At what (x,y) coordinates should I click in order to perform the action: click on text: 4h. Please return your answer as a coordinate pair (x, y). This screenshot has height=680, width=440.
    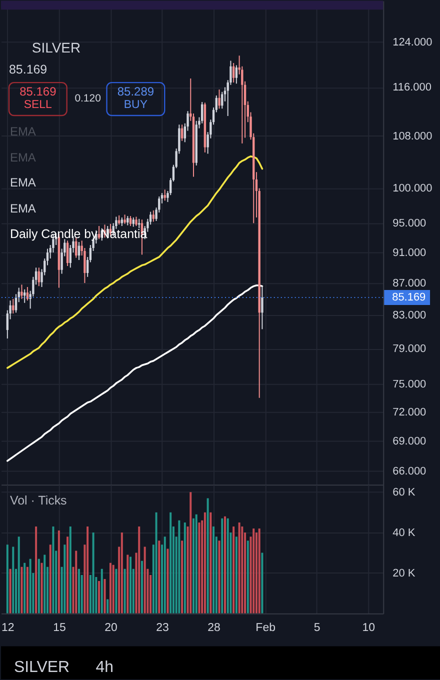
    Looking at the image, I should click on (105, 667).